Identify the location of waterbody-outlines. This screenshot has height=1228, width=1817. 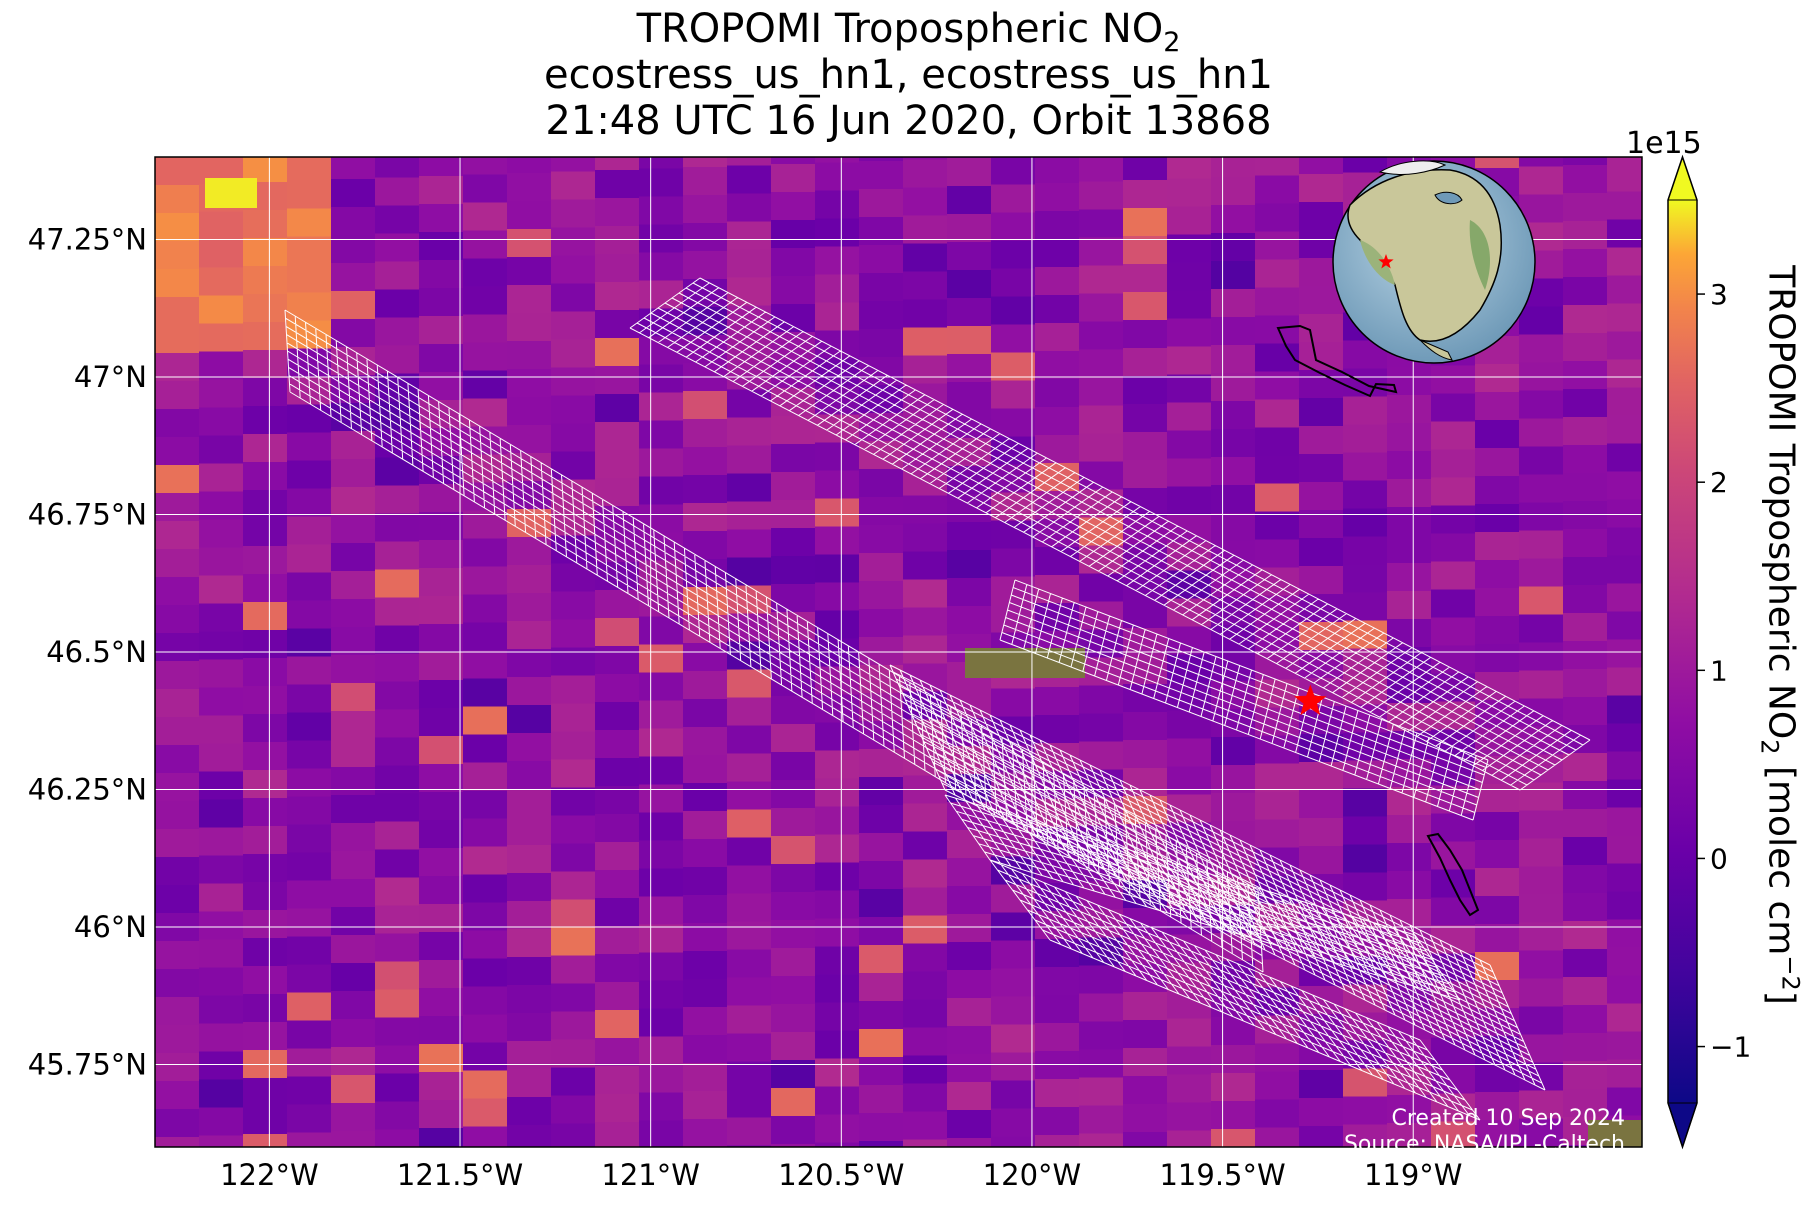
(1378, 620).